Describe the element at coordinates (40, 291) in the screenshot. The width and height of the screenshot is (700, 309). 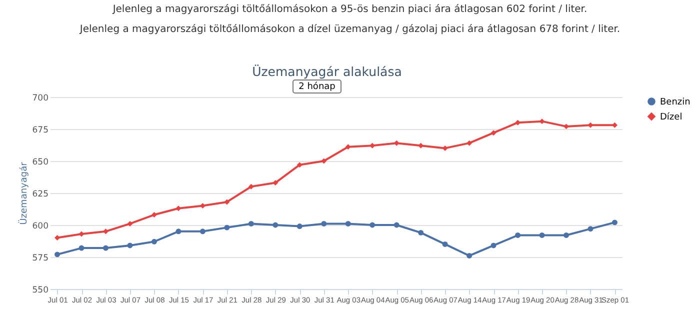
I see `y-tick-label: 550` at that location.